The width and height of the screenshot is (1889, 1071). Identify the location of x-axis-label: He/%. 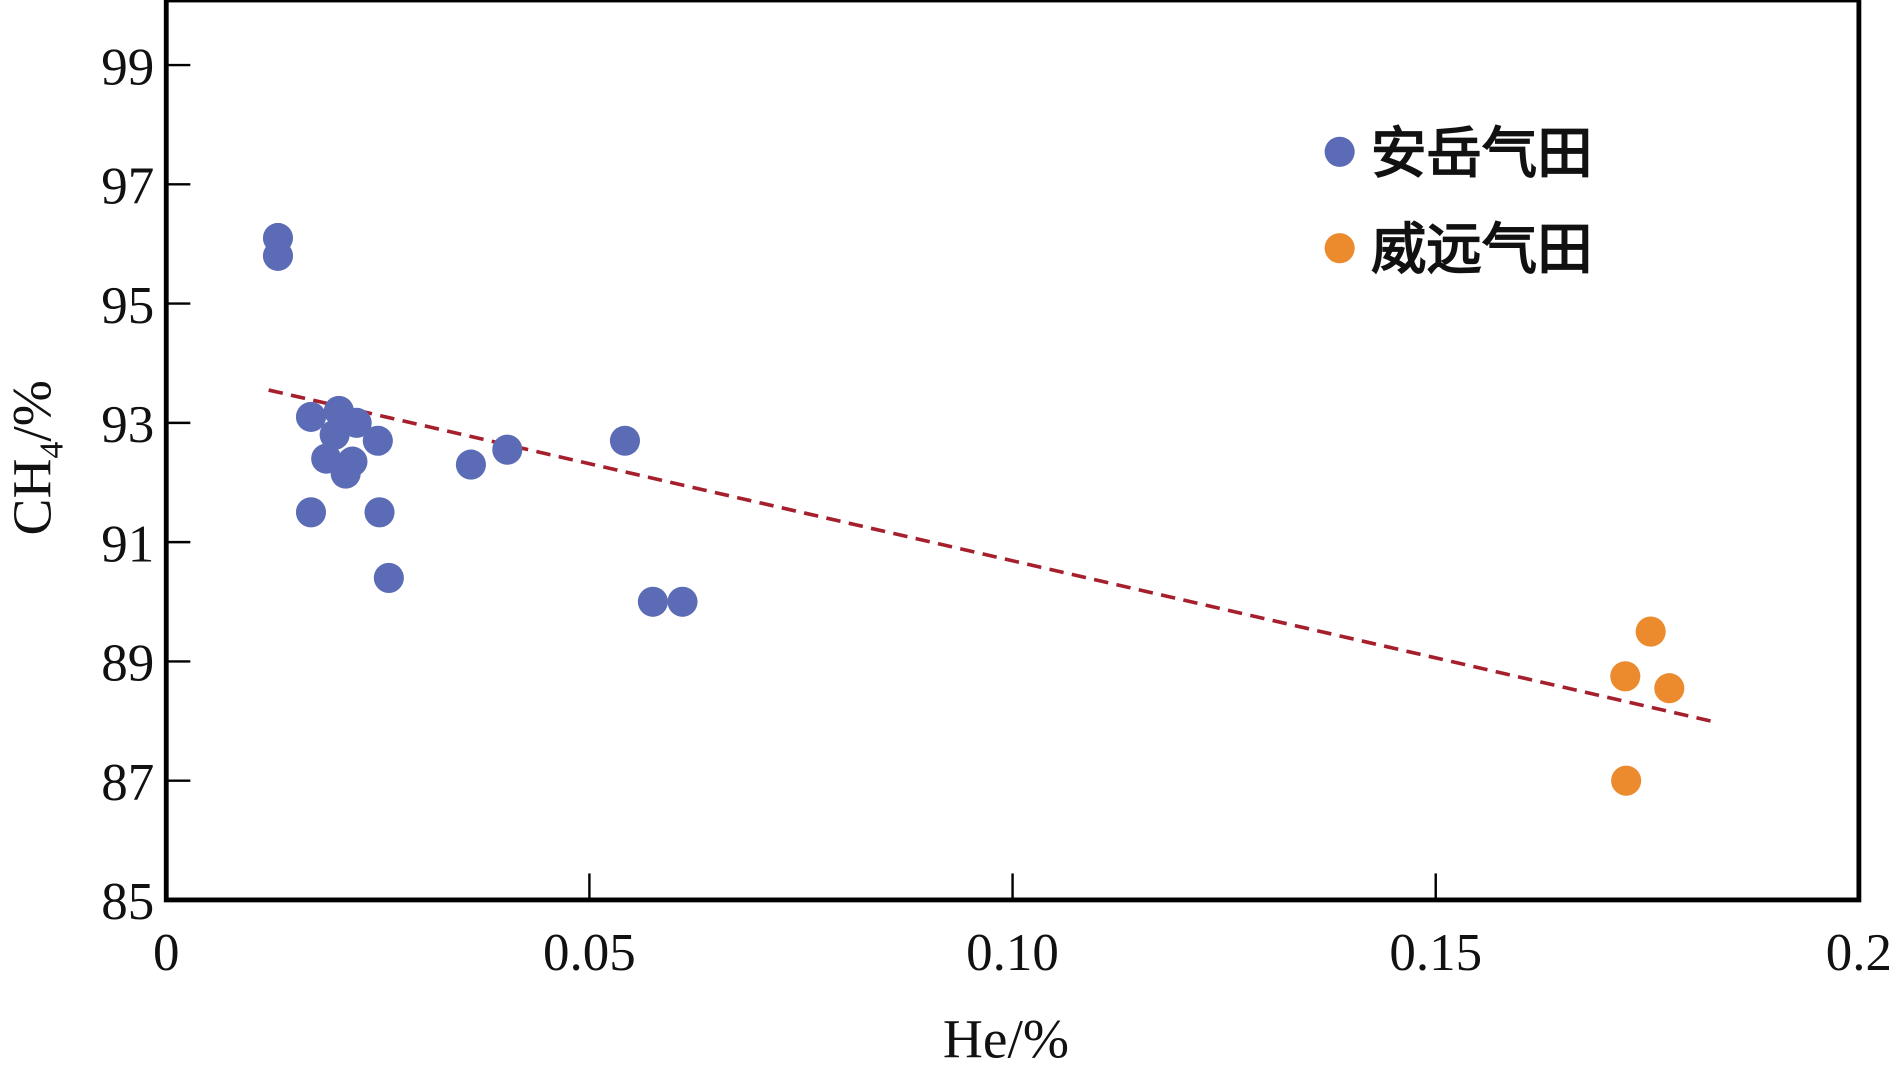
(1006, 1039).